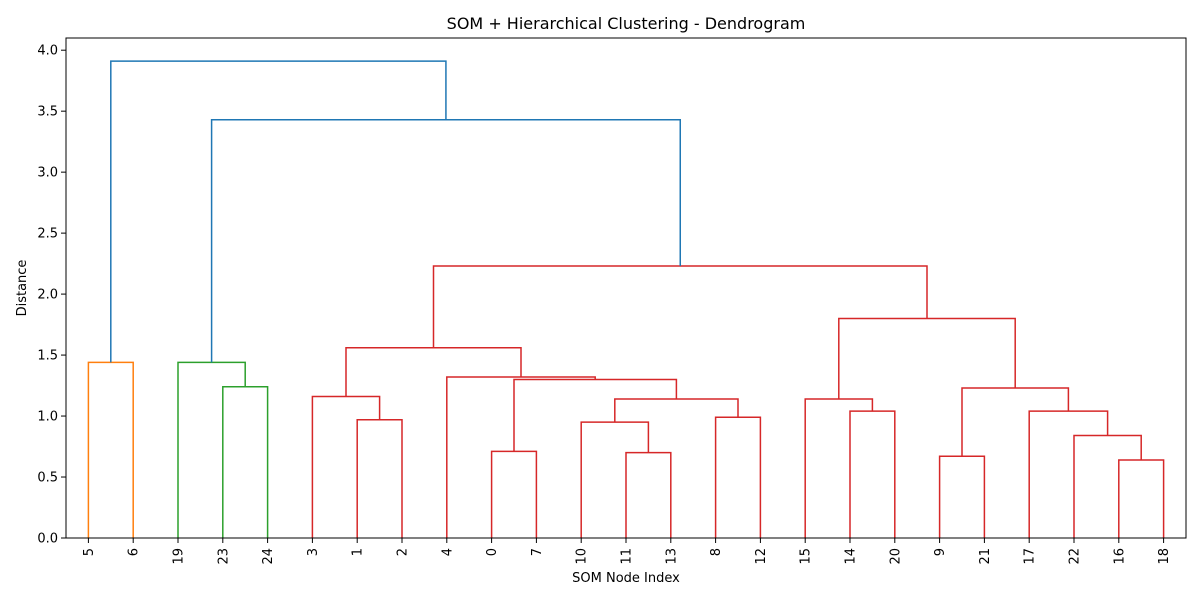  Describe the element at coordinates (492, 552) in the screenshot. I see `x-tick-label: 0` at that location.